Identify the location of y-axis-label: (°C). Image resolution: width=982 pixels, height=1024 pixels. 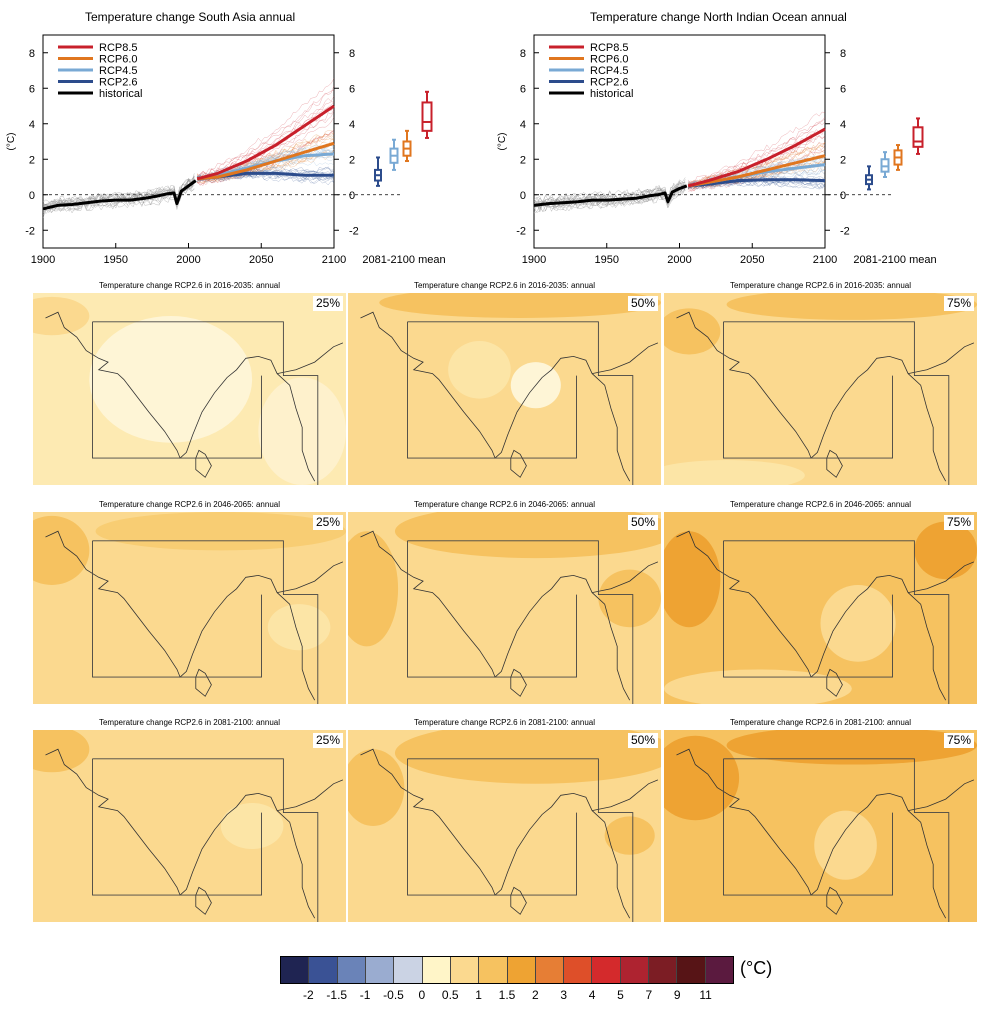
(11, 142).